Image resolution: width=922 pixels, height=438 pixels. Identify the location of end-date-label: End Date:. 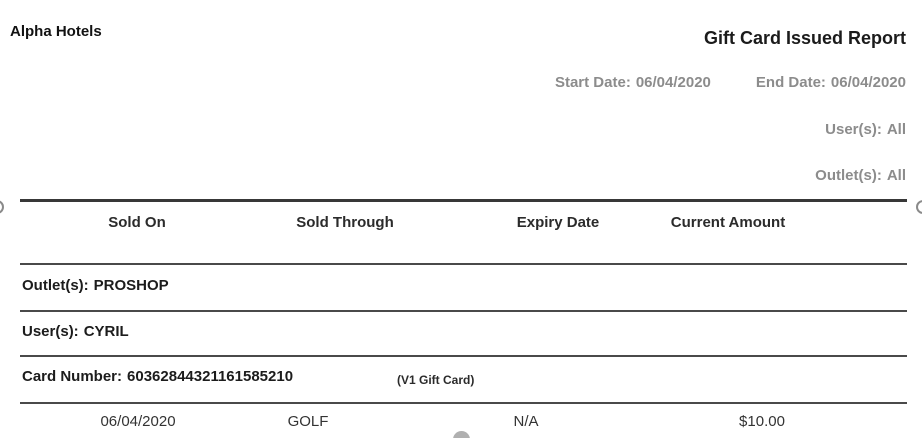
(790, 82).